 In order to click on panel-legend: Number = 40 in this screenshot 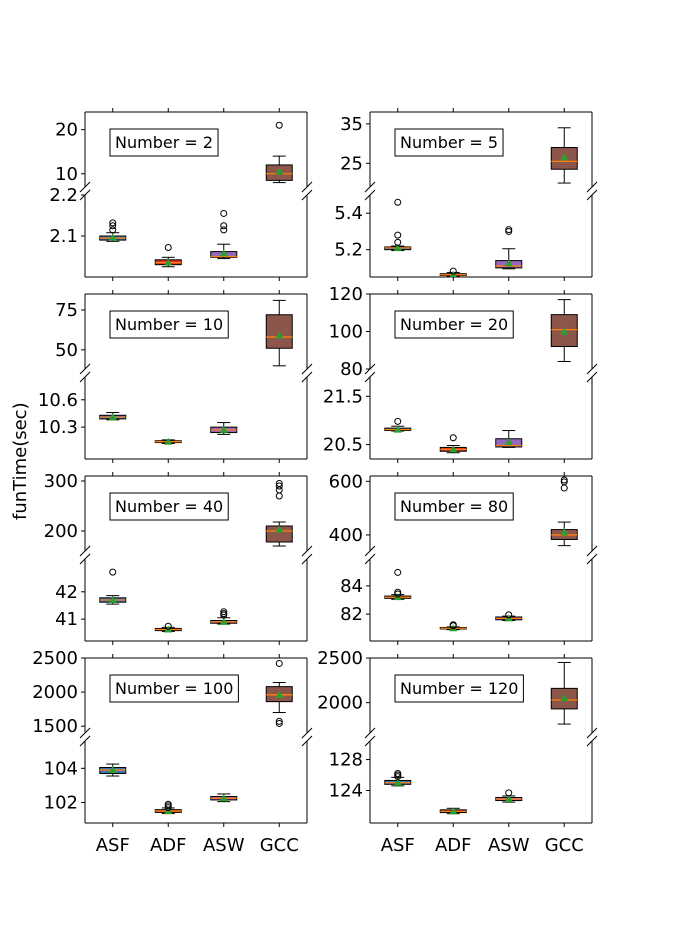, I will do `click(169, 506)`.